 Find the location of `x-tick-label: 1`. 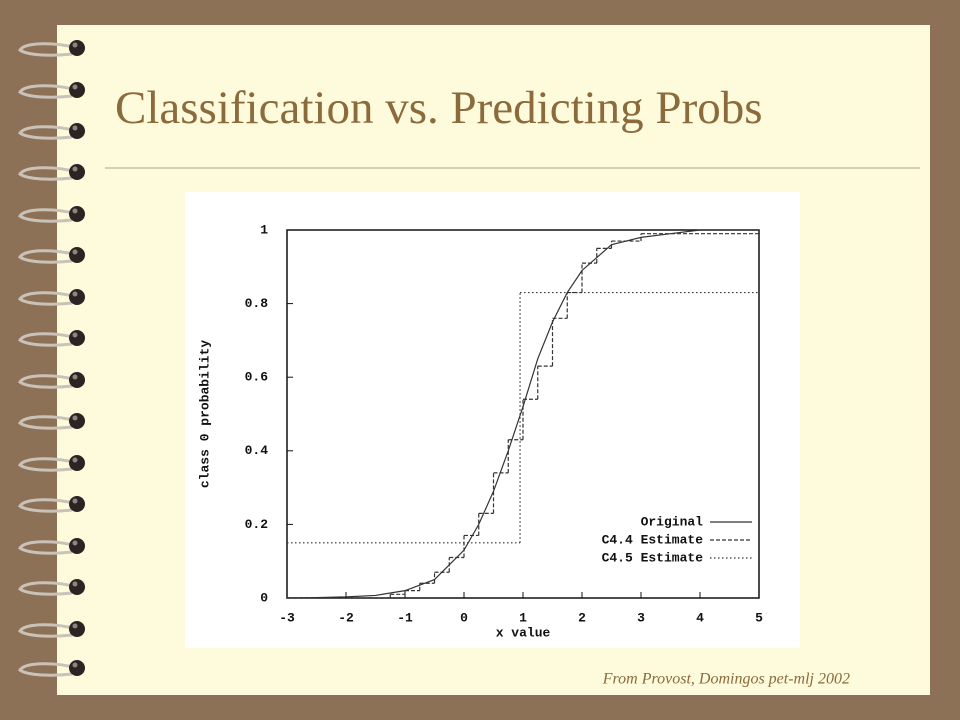

x-tick-label: 1 is located at coordinates (523, 617).